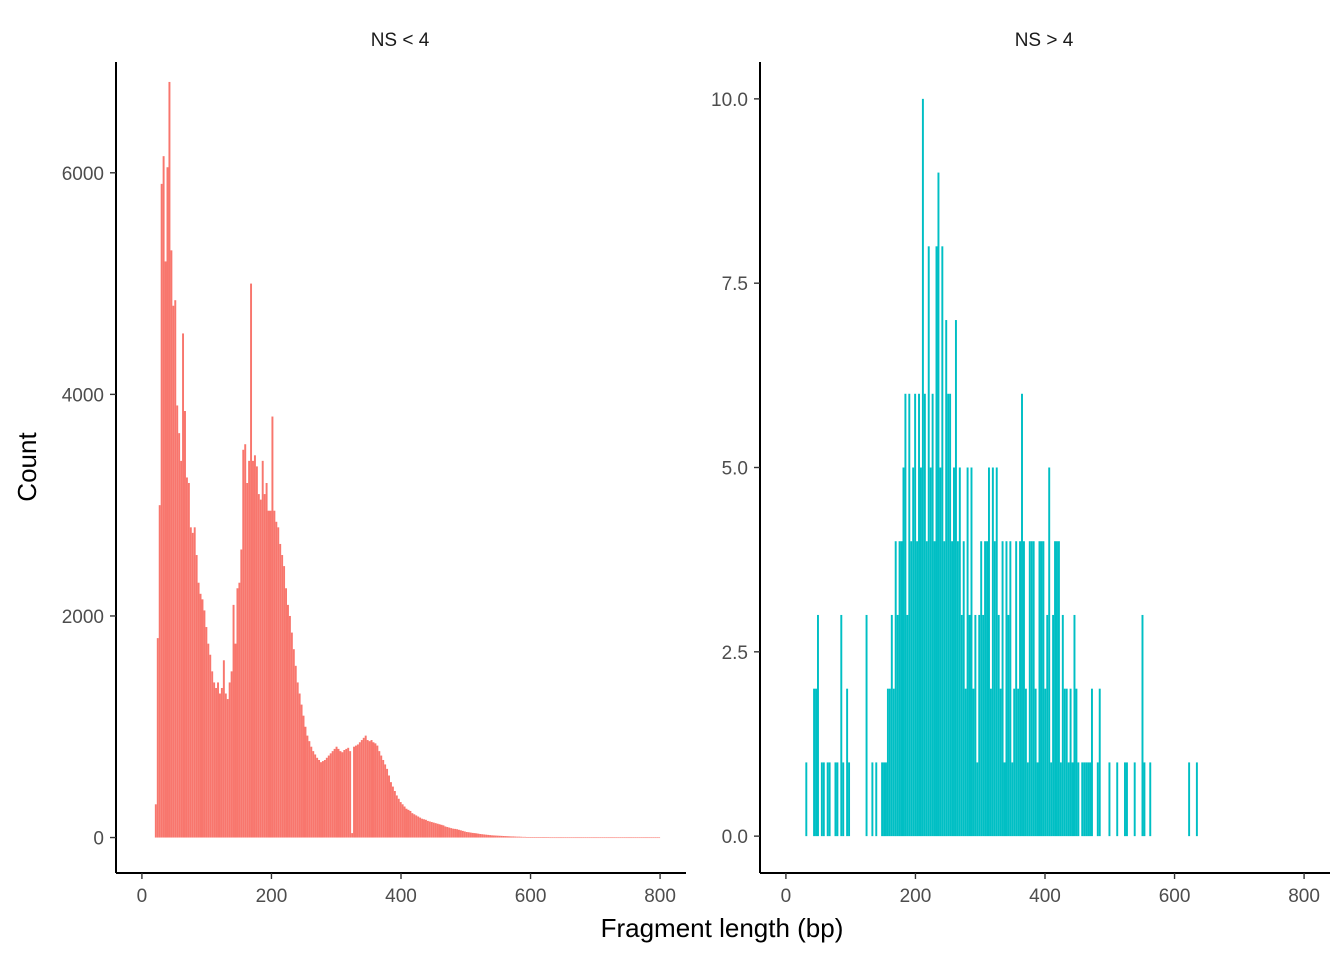  Describe the element at coordinates (400, 40) in the screenshot. I see `strip-label-left: NS < 4` at that location.